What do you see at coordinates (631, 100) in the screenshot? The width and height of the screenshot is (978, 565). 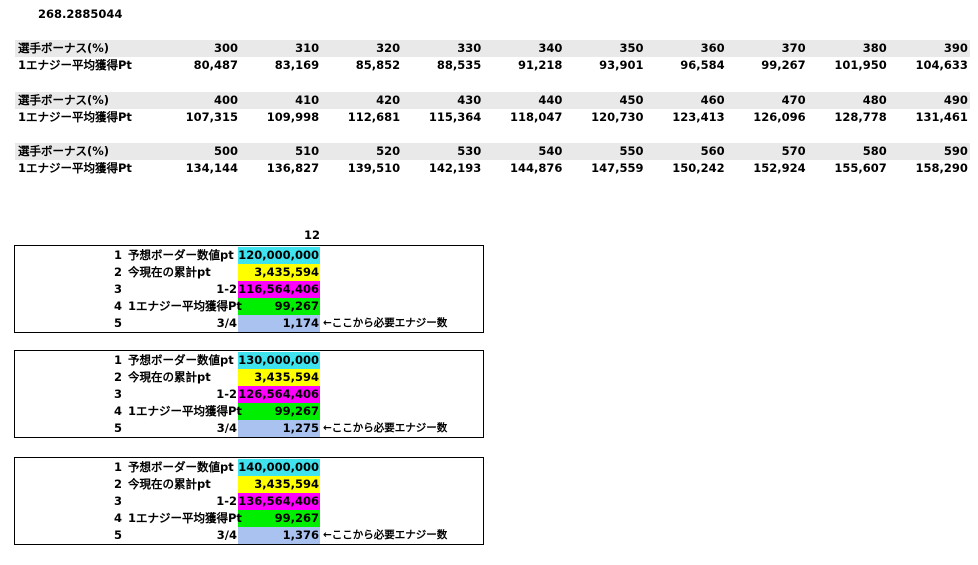 I see `bonus-cell: 450` at bounding box center [631, 100].